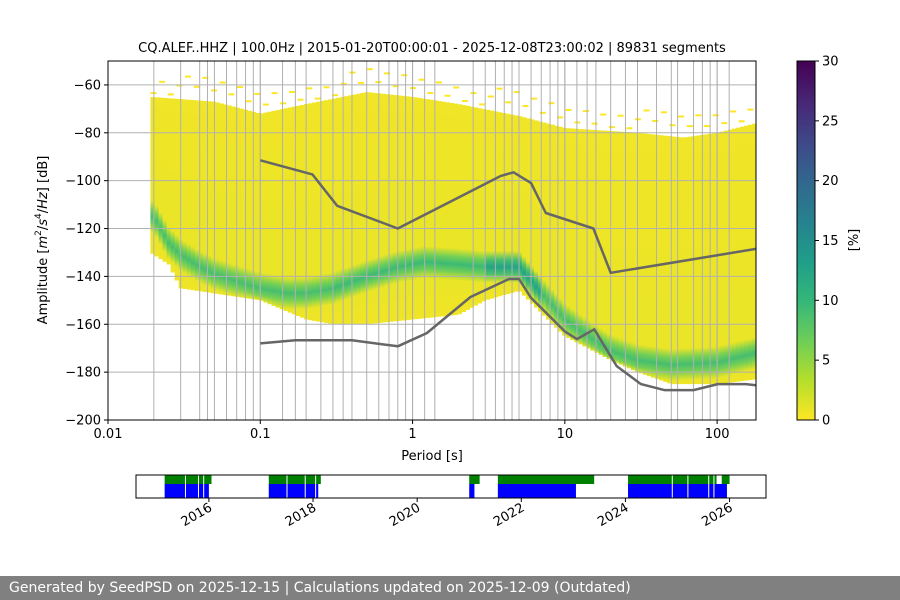 Image resolution: width=900 pixels, height=600 pixels. What do you see at coordinates (412, 431) in the screenshot?
I see `x-axis: 0.01 0.1 1 10 100` at bounding box center [412, 431].